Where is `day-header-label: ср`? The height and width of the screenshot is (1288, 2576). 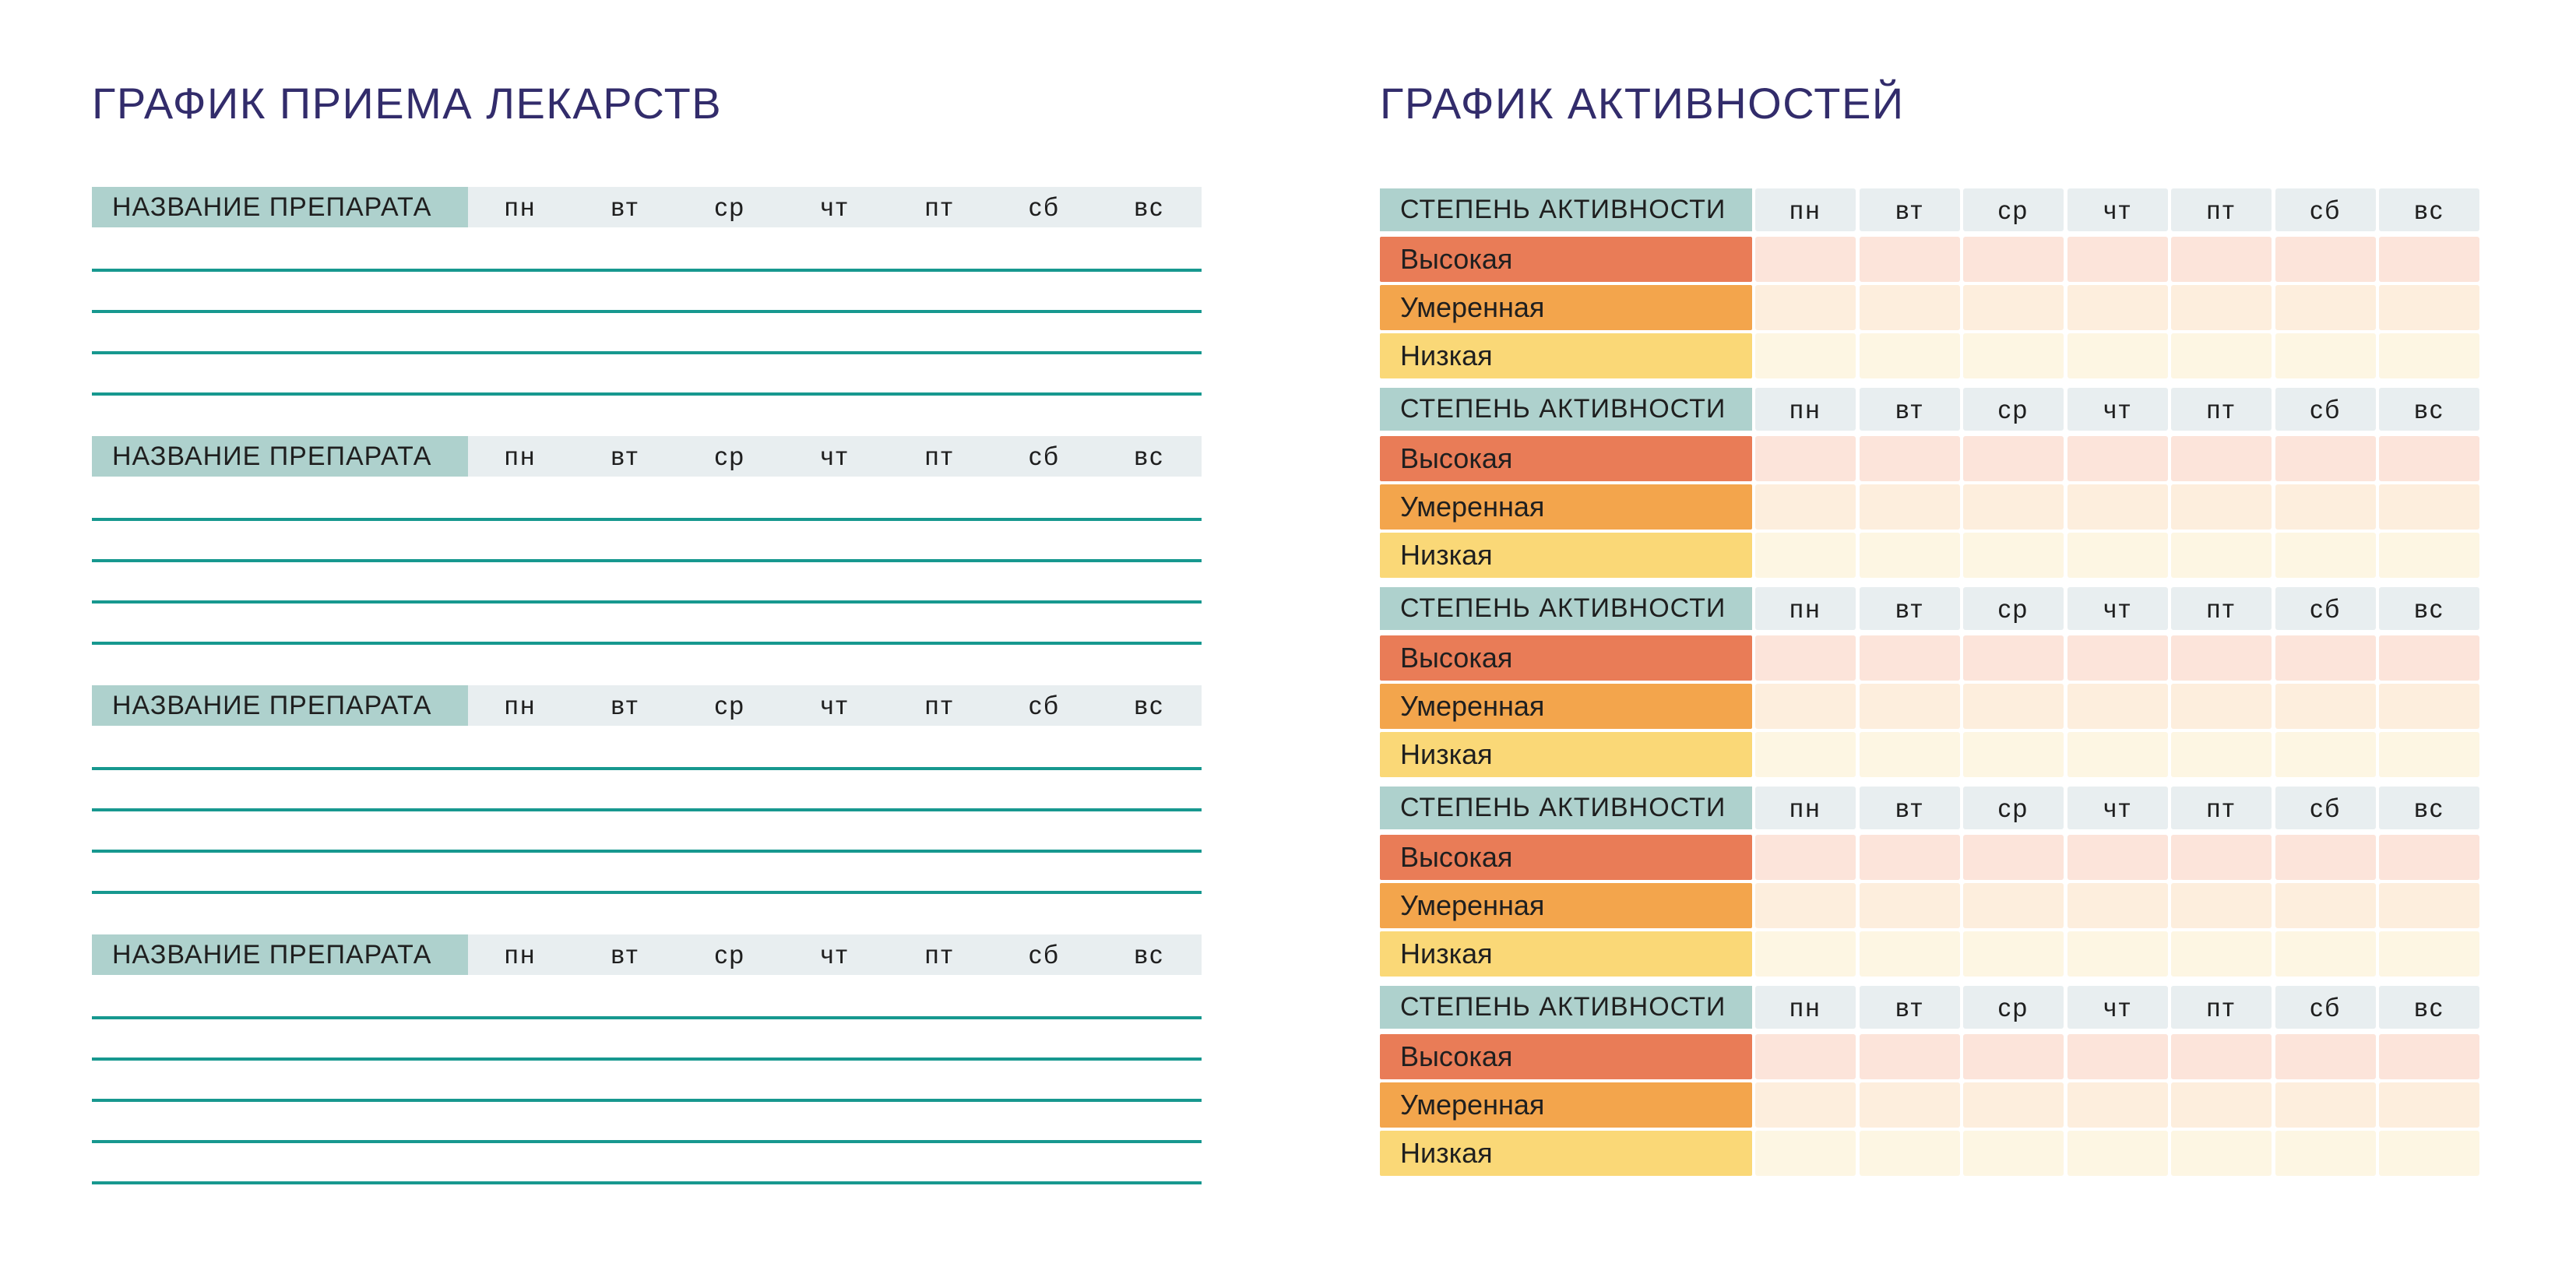 day-header-label: ср is located at coordinates (730, 206).